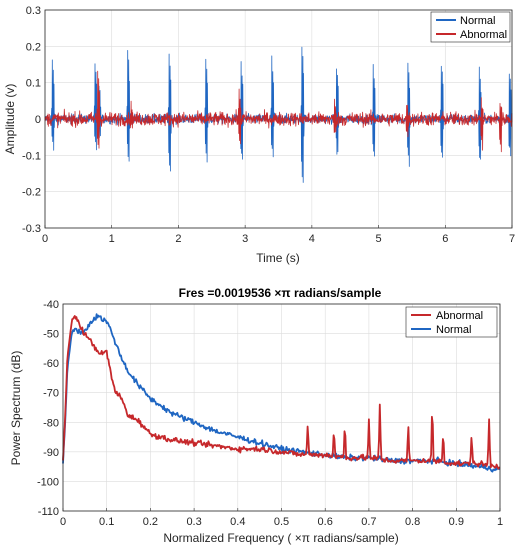  Describe the element at coordinates (31, 229) in the screenshot. I see `c1-y-tick-label: -0.3` at that location.